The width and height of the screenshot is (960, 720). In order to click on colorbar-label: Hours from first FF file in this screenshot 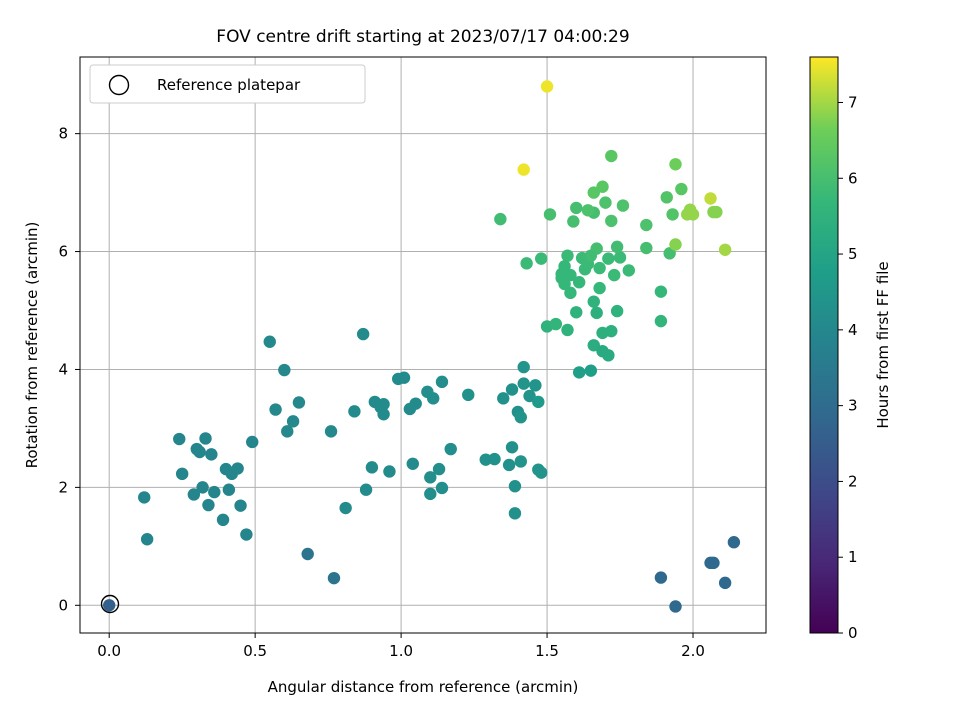, I will do `click(883, 344)`.